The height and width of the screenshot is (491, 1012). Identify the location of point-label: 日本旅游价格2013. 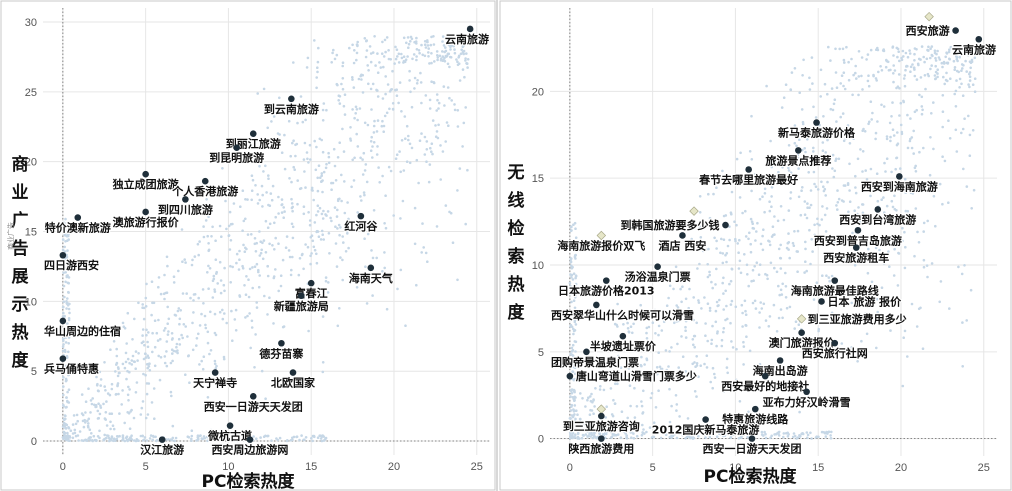
(606, 291).